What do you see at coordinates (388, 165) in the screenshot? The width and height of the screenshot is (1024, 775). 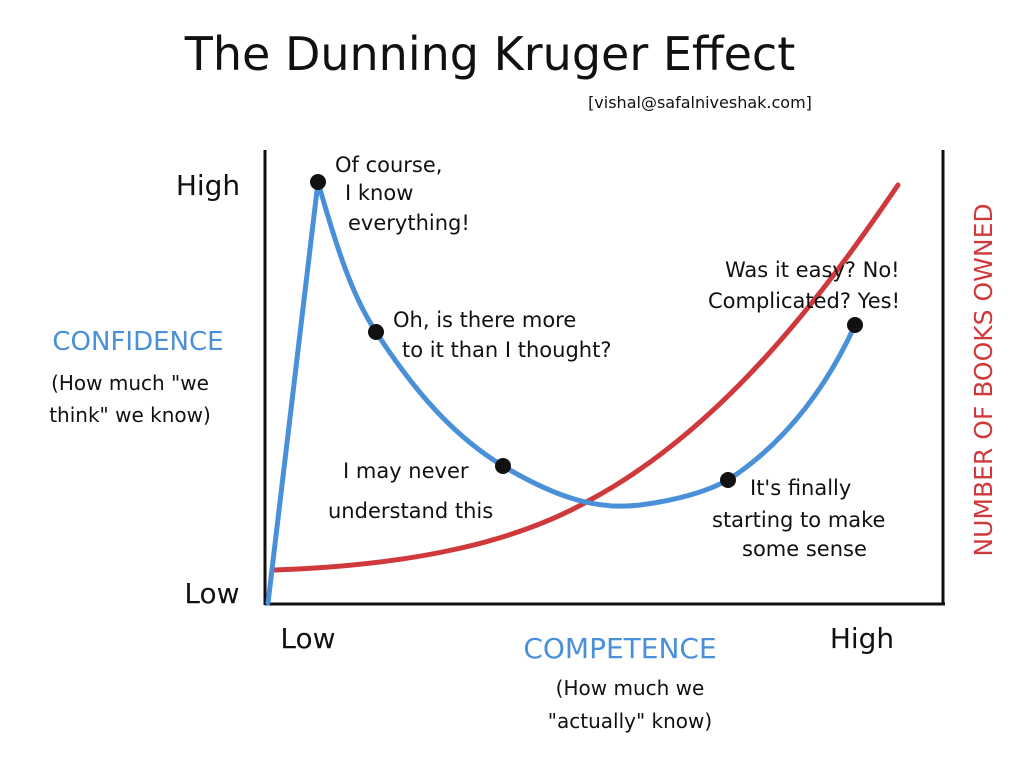 I see `annotation: Of course,` at bounding box center [388, 165].